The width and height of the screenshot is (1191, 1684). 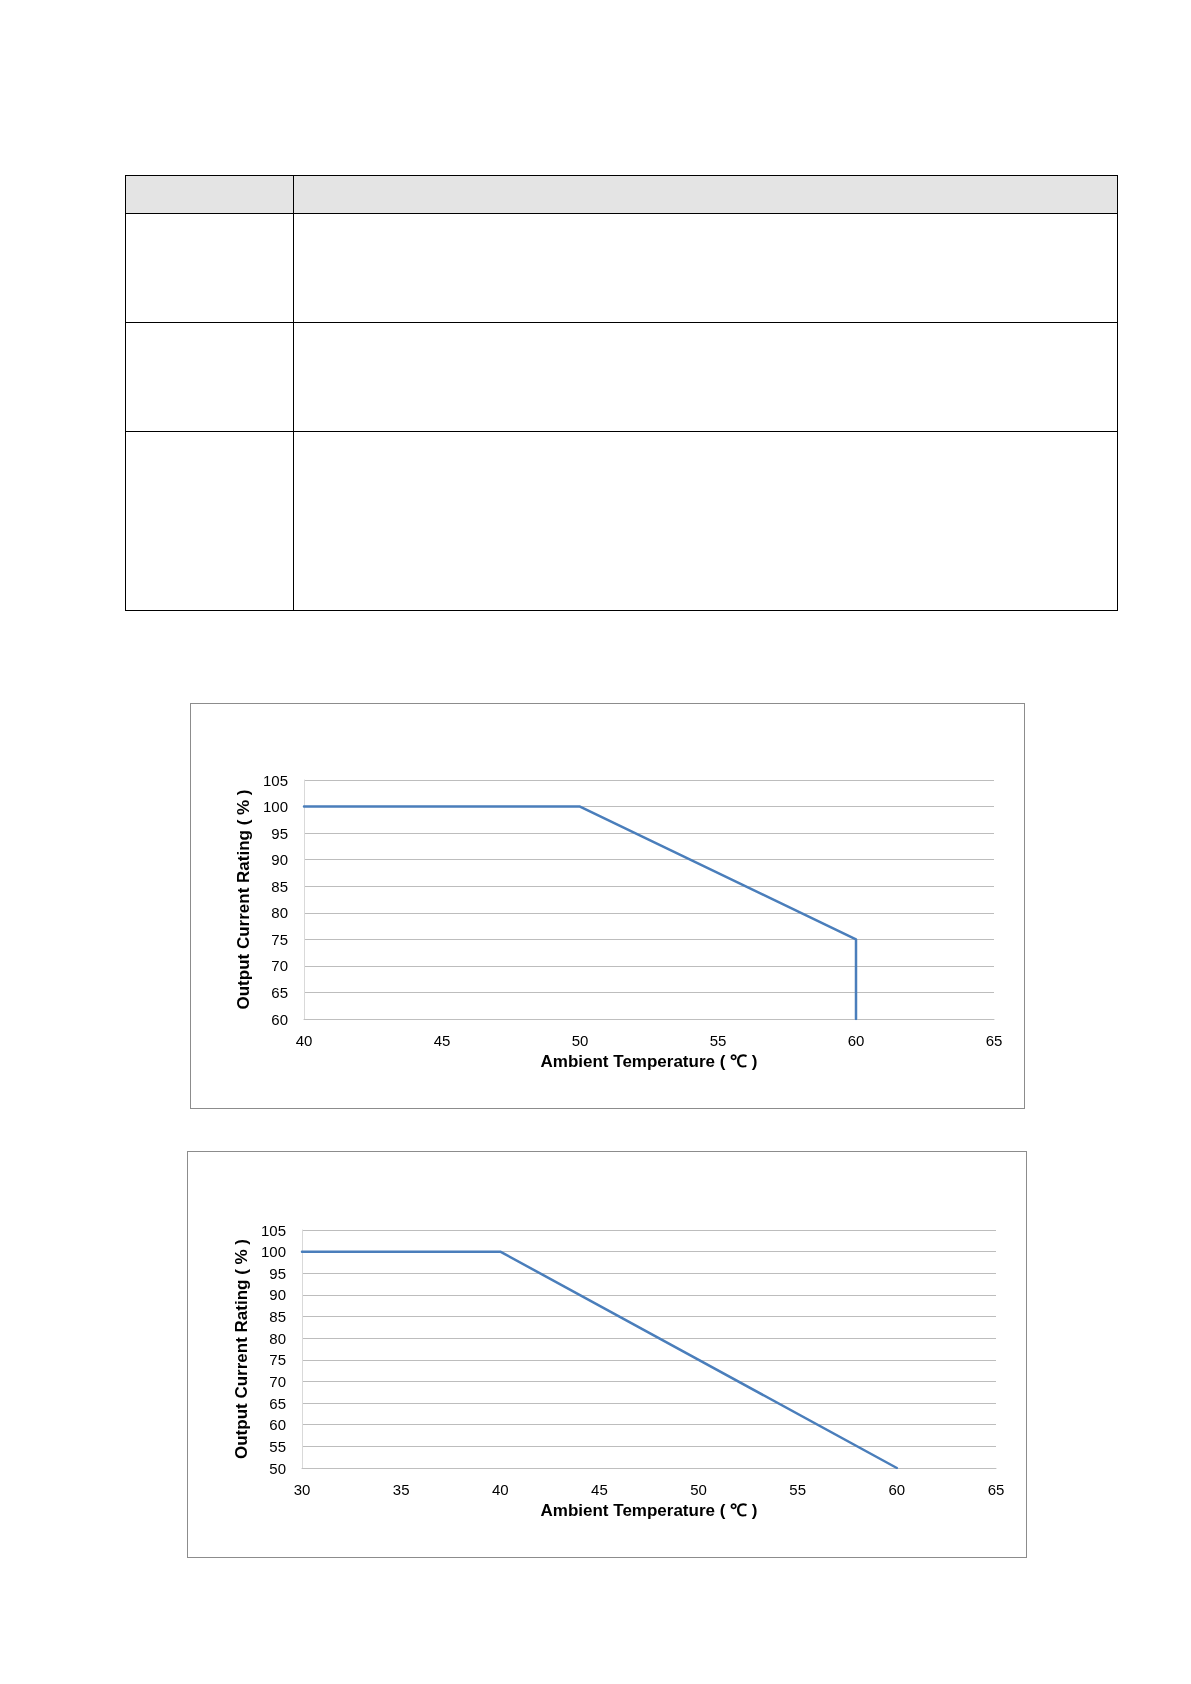 What do you see at coordinates (302, 1489) in the screenshot?
I see `x-tick-label: 30` at bounding box center [302, 1489].